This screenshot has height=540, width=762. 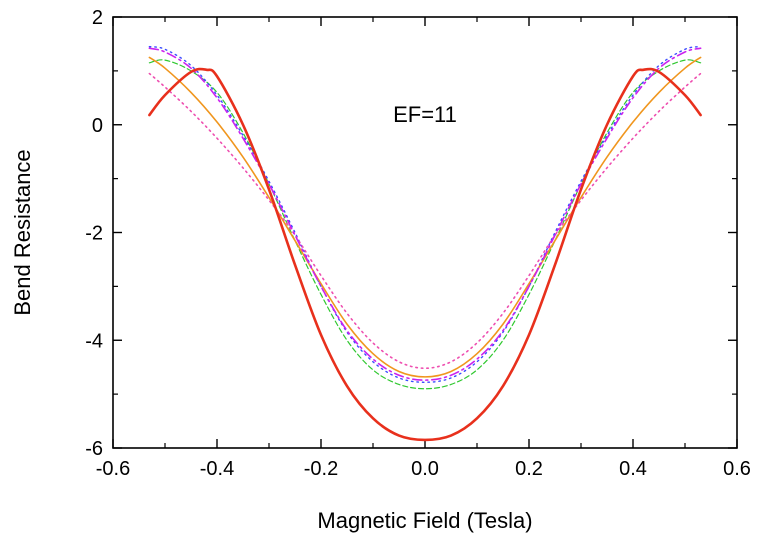 What do you see at coordinates (424, 520) in the screenshot?
I see `x-axis-title: Magnetic Field (Tesla)` at bounding box center [424, 520].